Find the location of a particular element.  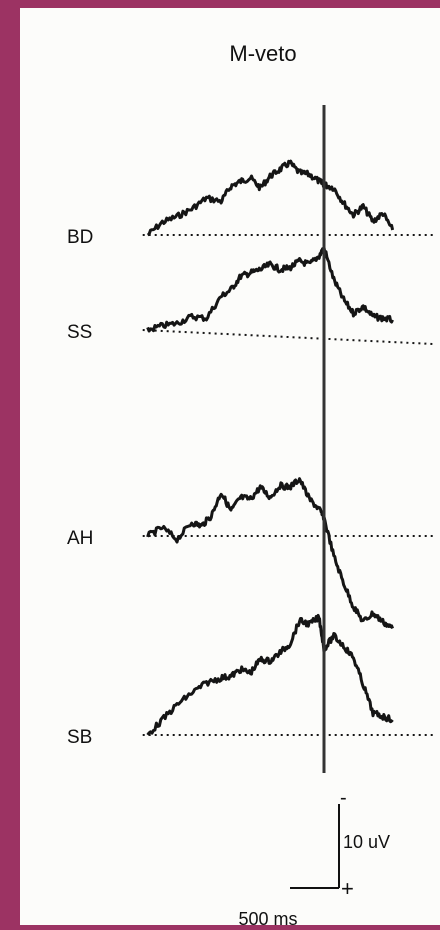

series-bd: BD is located at coordinates (250, 203).